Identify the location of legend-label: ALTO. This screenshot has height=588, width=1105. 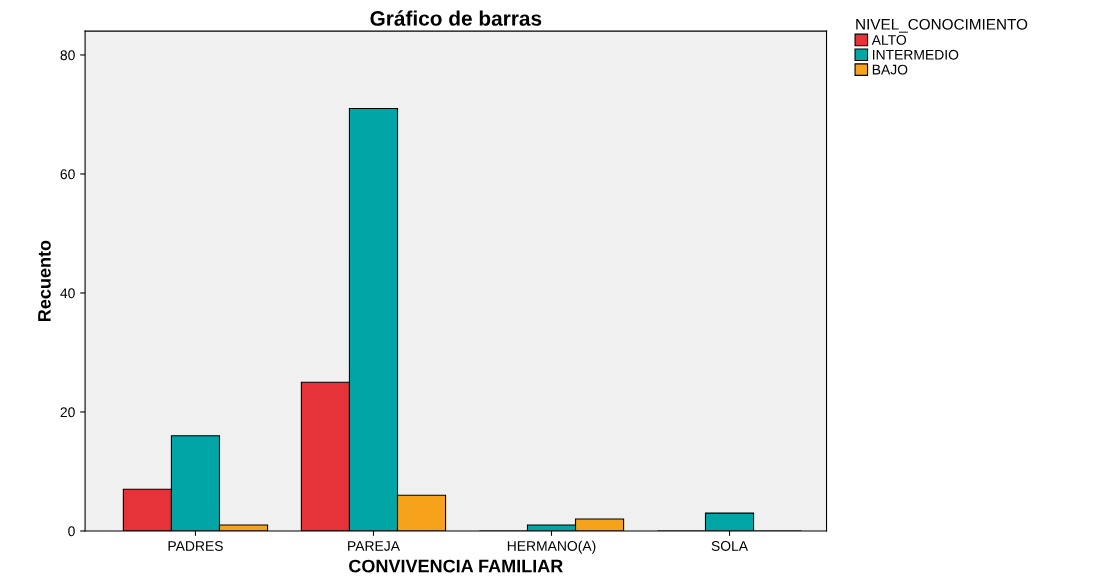
(889, 40).